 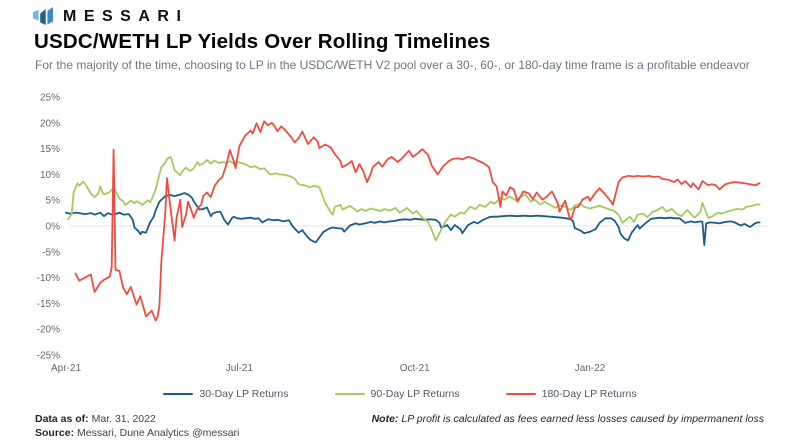 What do you see at coordinates (43, 16) in the screenshot?
I see `messari-logo-icon` at bounding box center [43, 16].